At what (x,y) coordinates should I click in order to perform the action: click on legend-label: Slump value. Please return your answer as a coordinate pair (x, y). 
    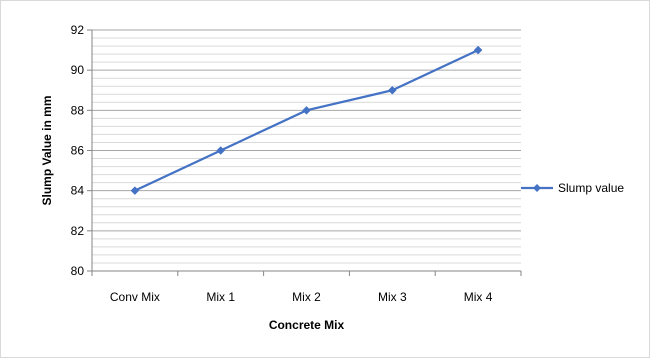
    Looking at the image, I should click on (591, 188).